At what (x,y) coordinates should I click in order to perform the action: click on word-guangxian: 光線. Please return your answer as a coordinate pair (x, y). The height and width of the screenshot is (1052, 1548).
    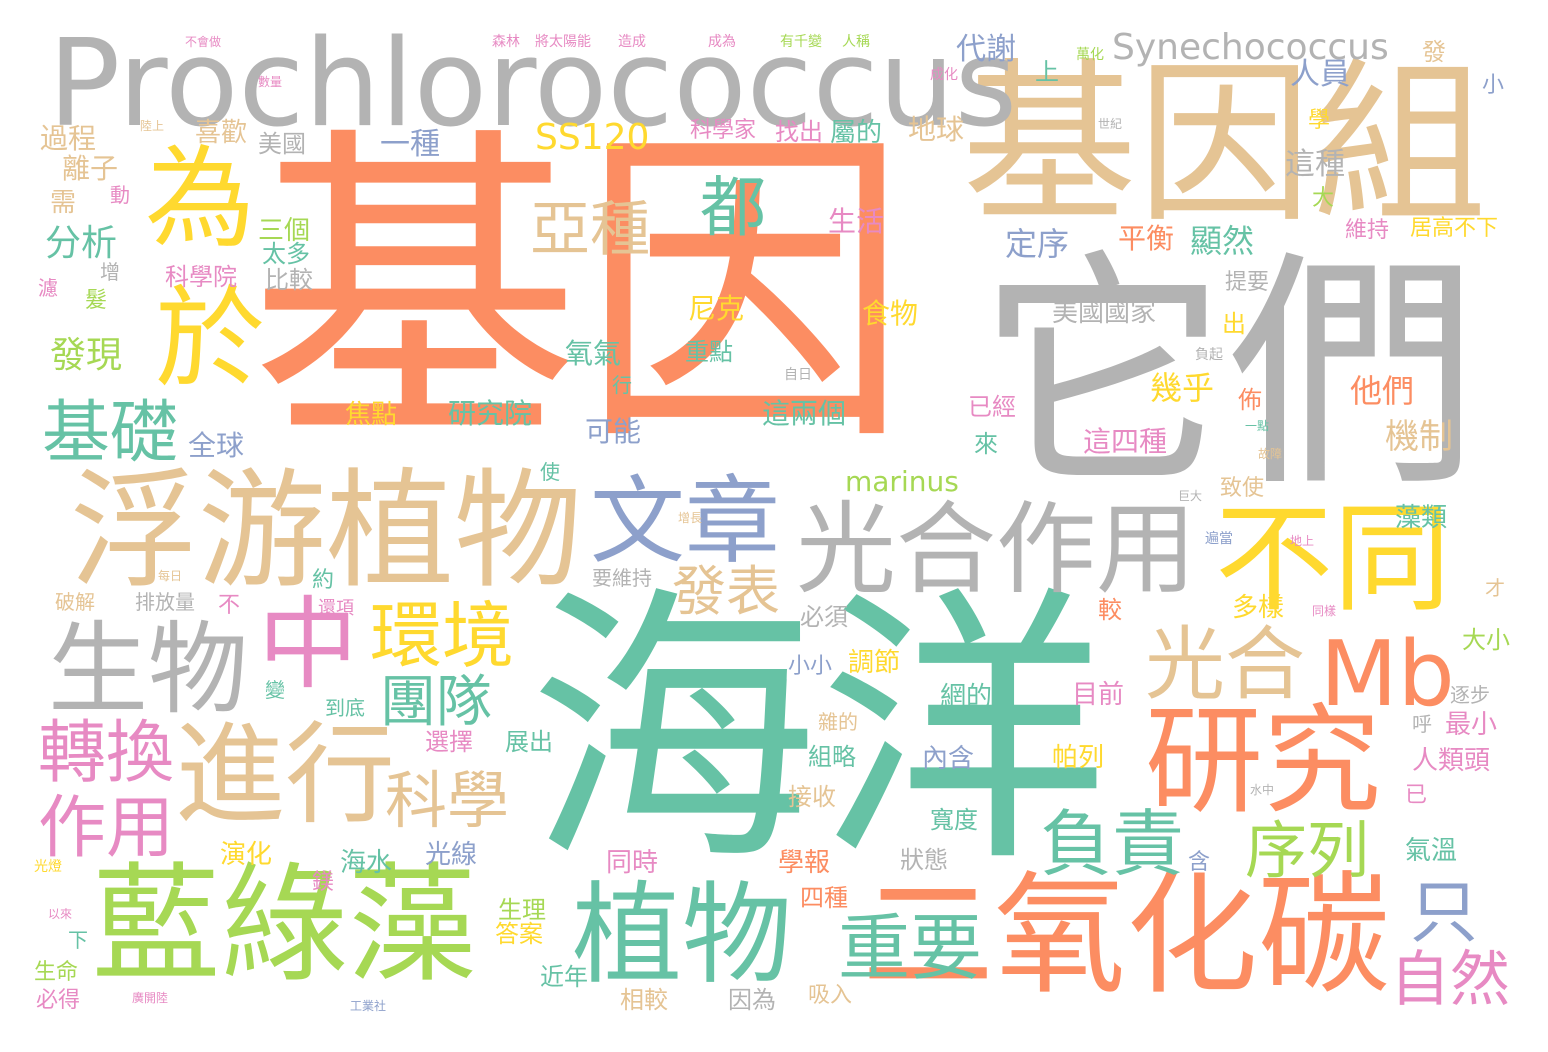
    Looking at the image, I should click on (451, 855).